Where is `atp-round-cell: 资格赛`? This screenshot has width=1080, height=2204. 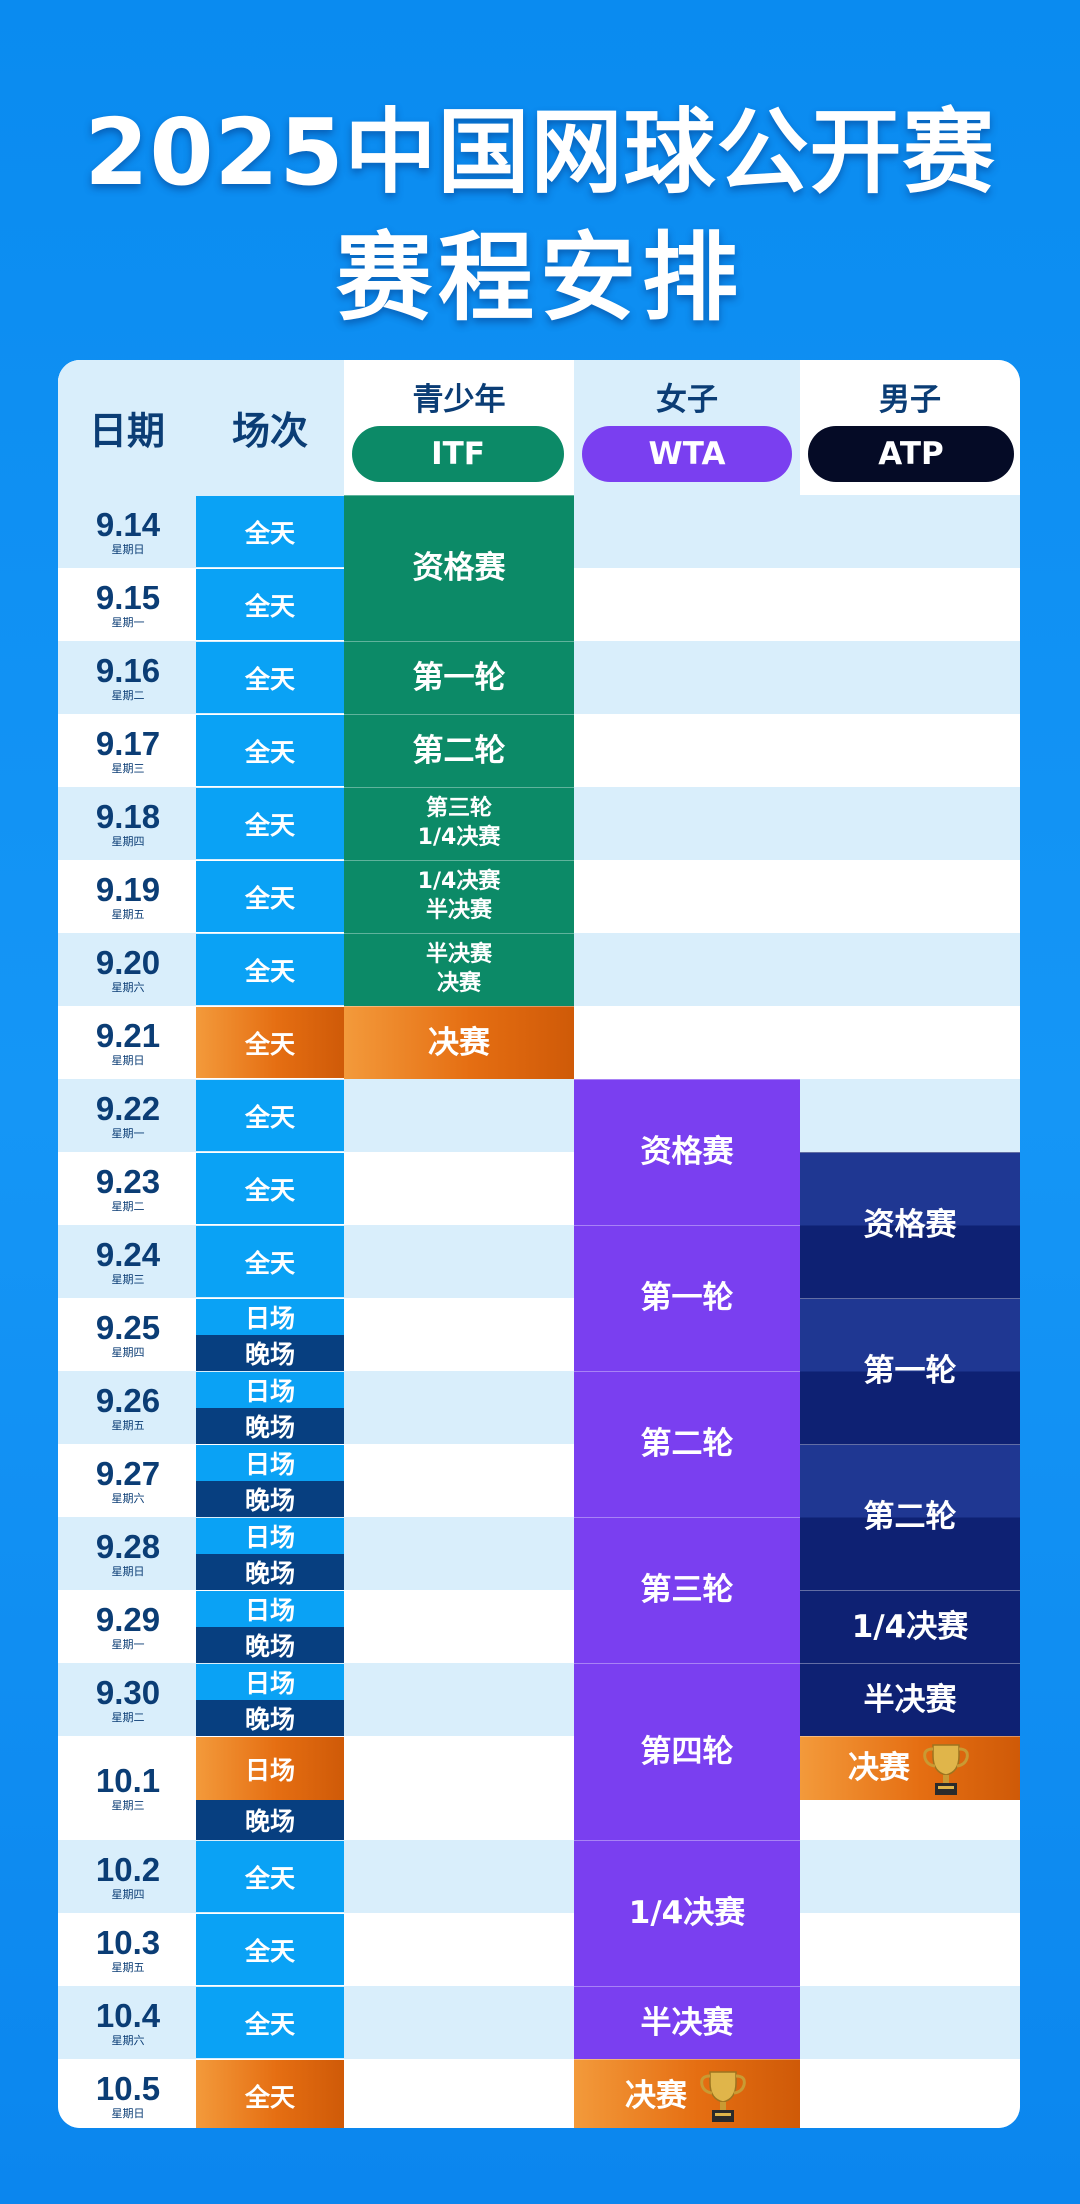
atp-round-cell: 资格赛 is located at coordinates (910, 1225).